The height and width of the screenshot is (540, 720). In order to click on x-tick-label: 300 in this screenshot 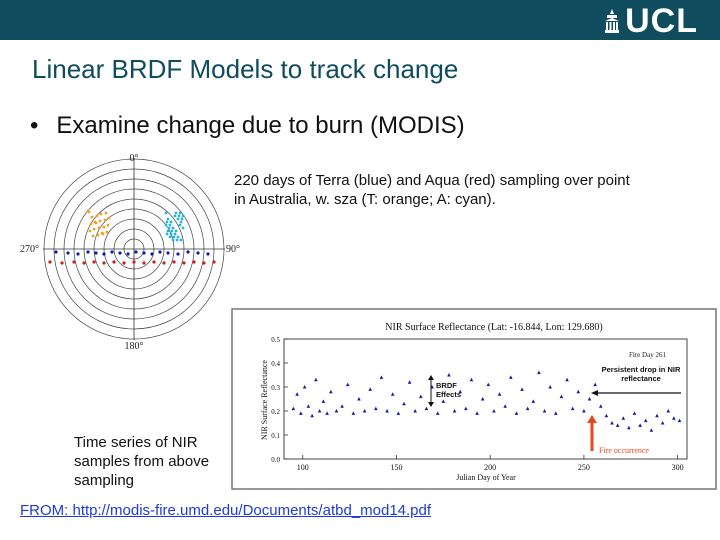, I will do `click(678, 467)`.